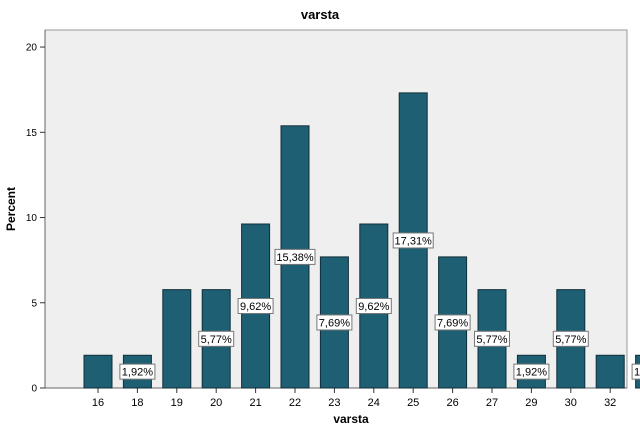 The height and width of the screenshot is (430, 640). What do you see at coordinates (374, 403) in the screenshot?
I see `x-tick-label: 24` at bounding box center [374, 403].